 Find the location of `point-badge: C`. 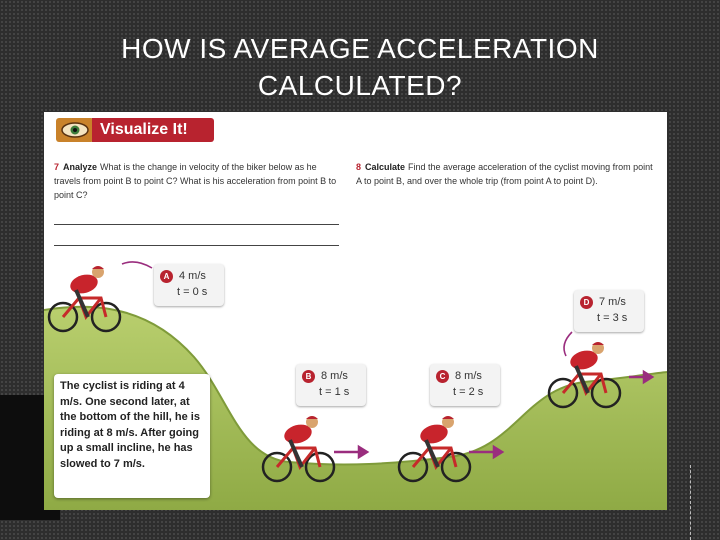

point-badge: C is located at coordinates (442, 376).